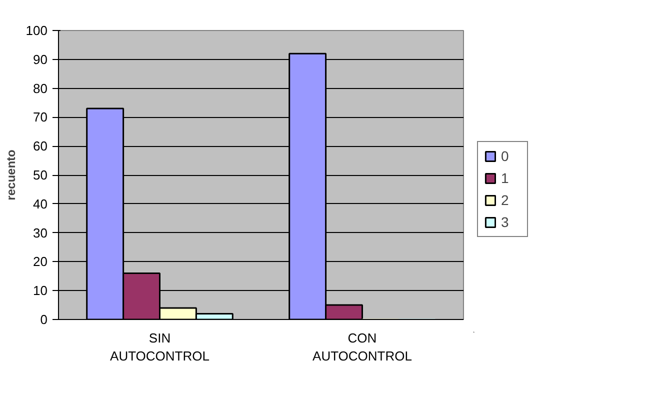 Image resolution: width=653 pixels, height=416 pixels. What do you see at coordinates (505, 222) in the screenshot?
I see `legend-label: 3` at bounding box center [505, 222].